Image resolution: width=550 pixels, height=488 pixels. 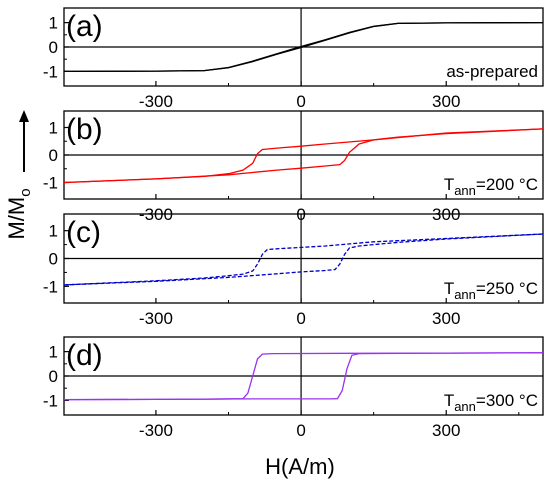 I want to click on panel-label: (b), so click(x=84, y=129).